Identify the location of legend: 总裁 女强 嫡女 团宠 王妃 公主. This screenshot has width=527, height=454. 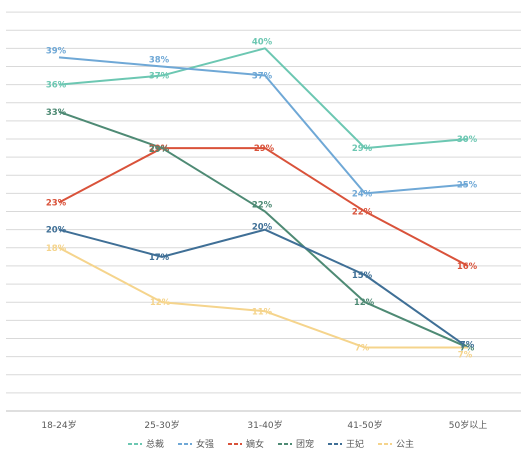
(271, 444).